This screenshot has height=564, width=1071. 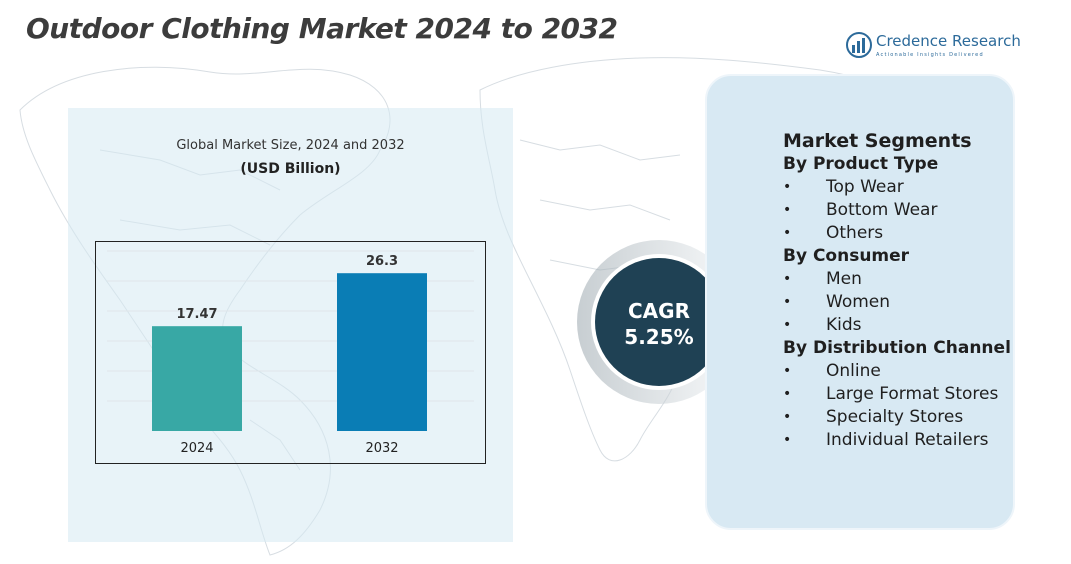 What do you see at coordinates (659, 337) in the screenshot?
I see `cagr-value: 5.25%` at bounding box center [659, 337].